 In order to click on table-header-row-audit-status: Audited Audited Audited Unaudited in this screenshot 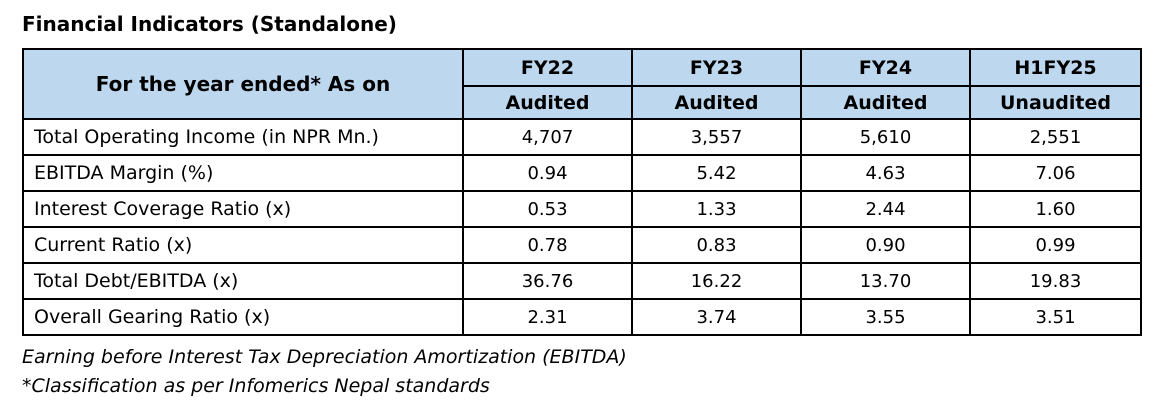, I will do `click(582, 102)`.